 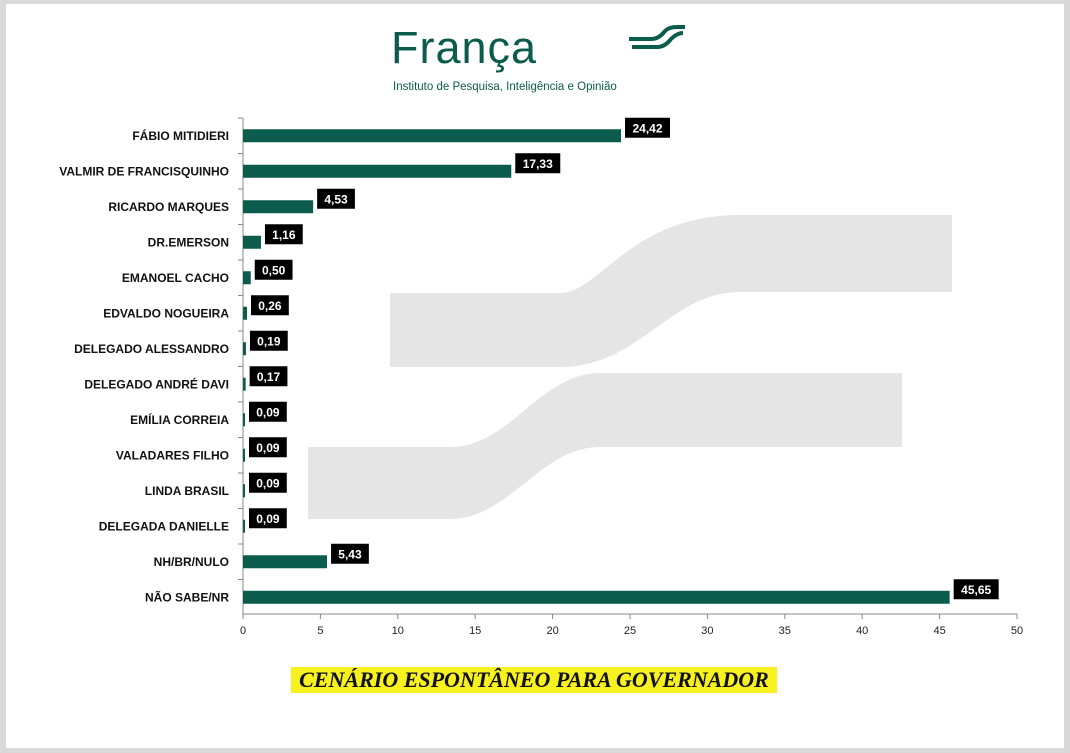 I want to click on x-tick-label: 5, so click(x=320, y=631).